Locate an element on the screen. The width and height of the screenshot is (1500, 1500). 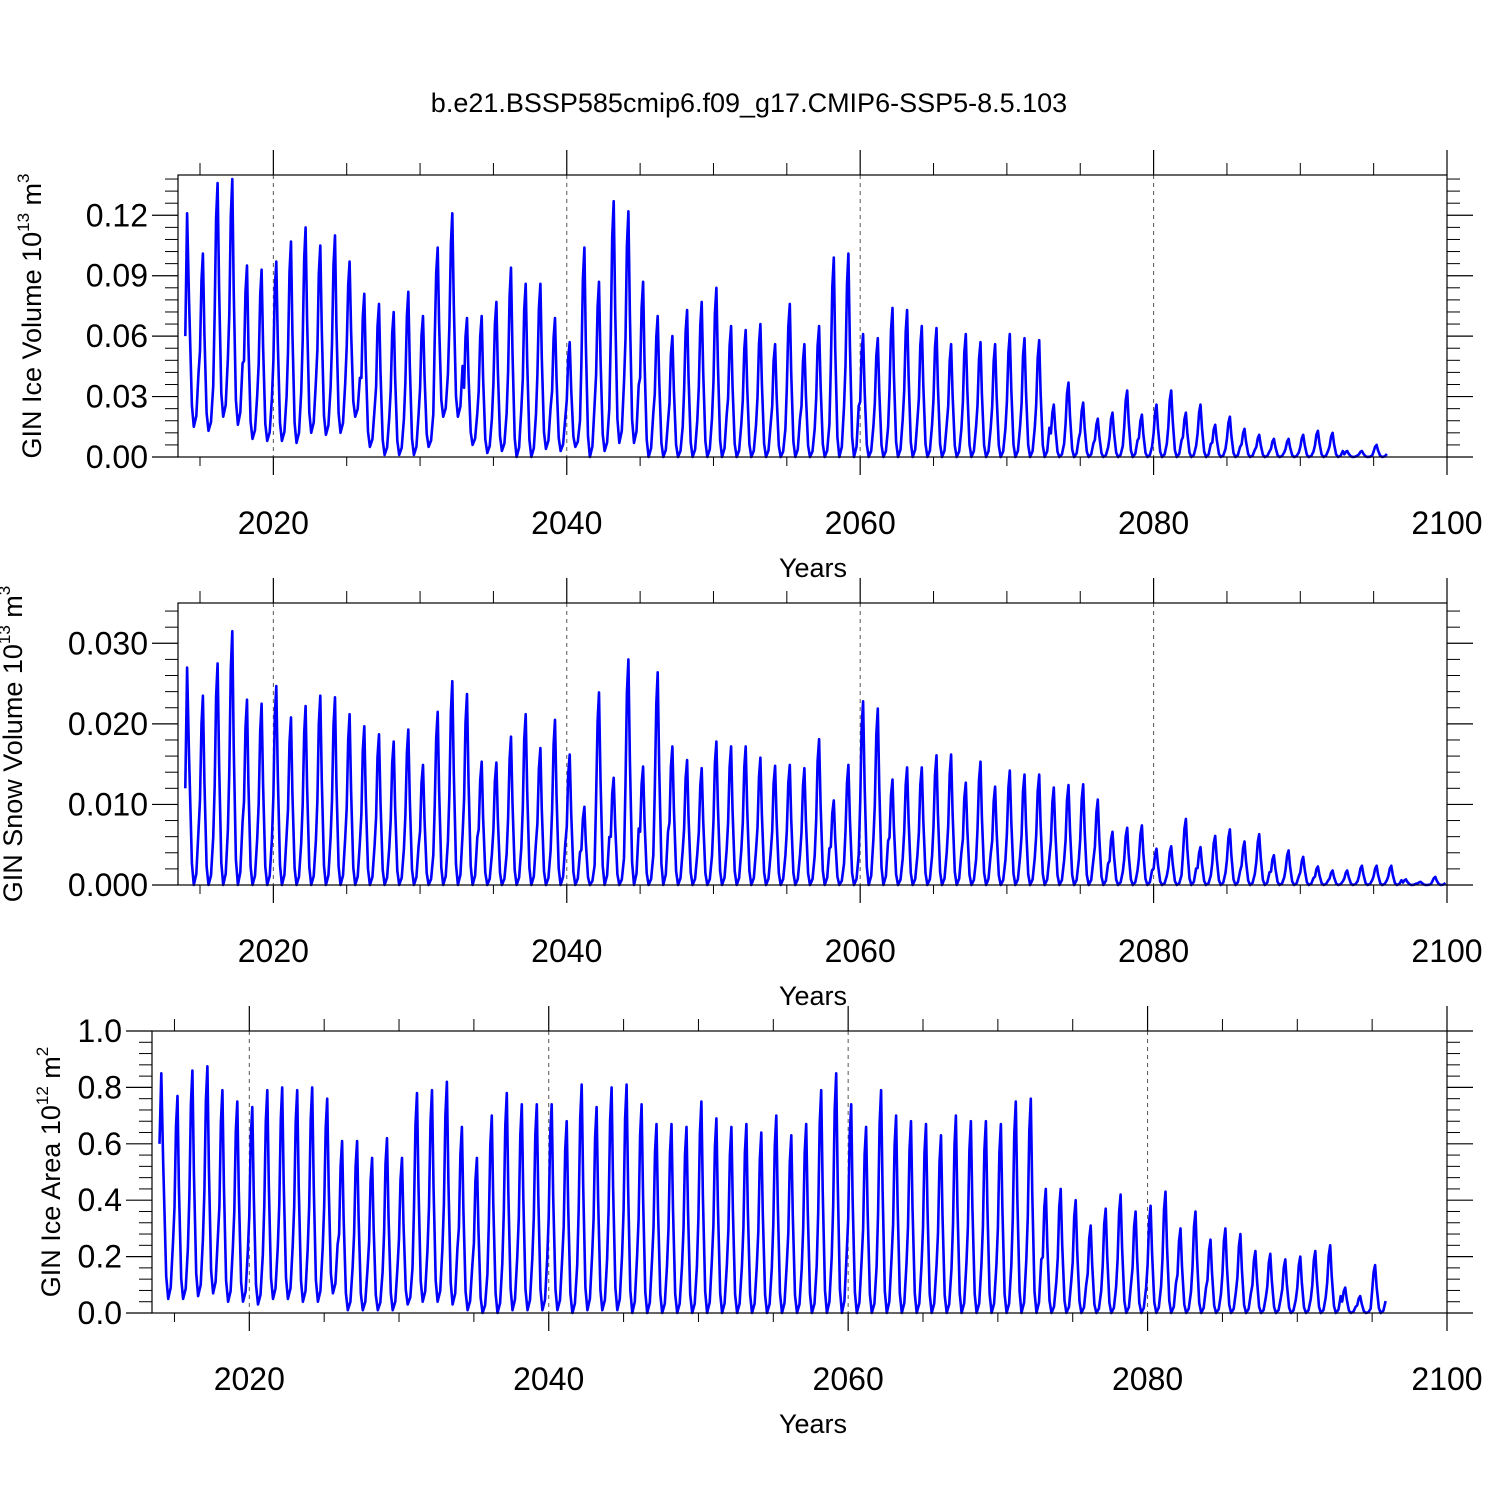
y-tick-label: 0.030 is located at coordinates (108, 643).